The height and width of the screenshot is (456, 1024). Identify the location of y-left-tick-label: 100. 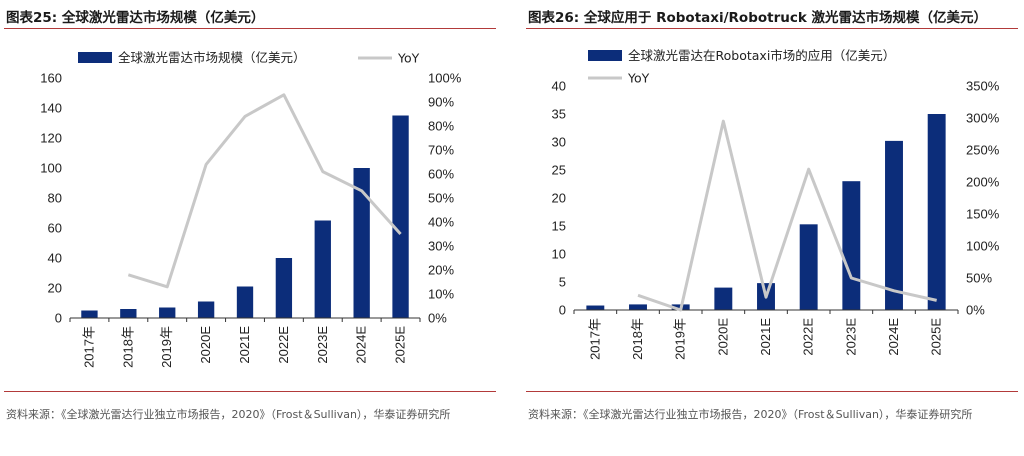
(51, 168).